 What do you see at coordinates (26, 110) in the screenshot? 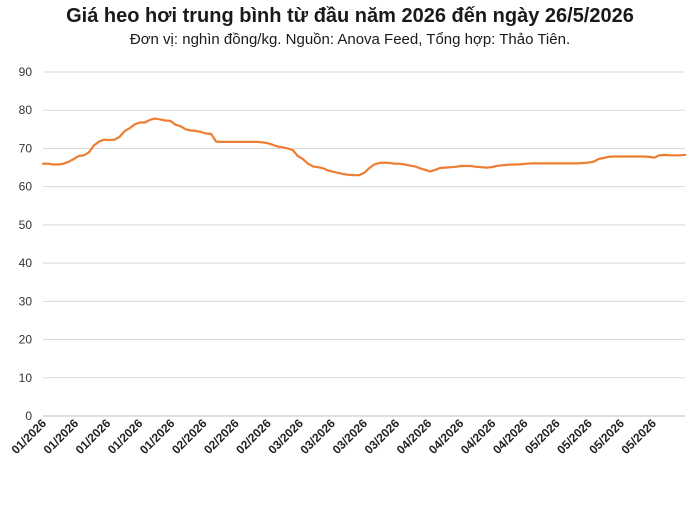
I see `y-tick-label: 80` at bounding box center [26, 110].